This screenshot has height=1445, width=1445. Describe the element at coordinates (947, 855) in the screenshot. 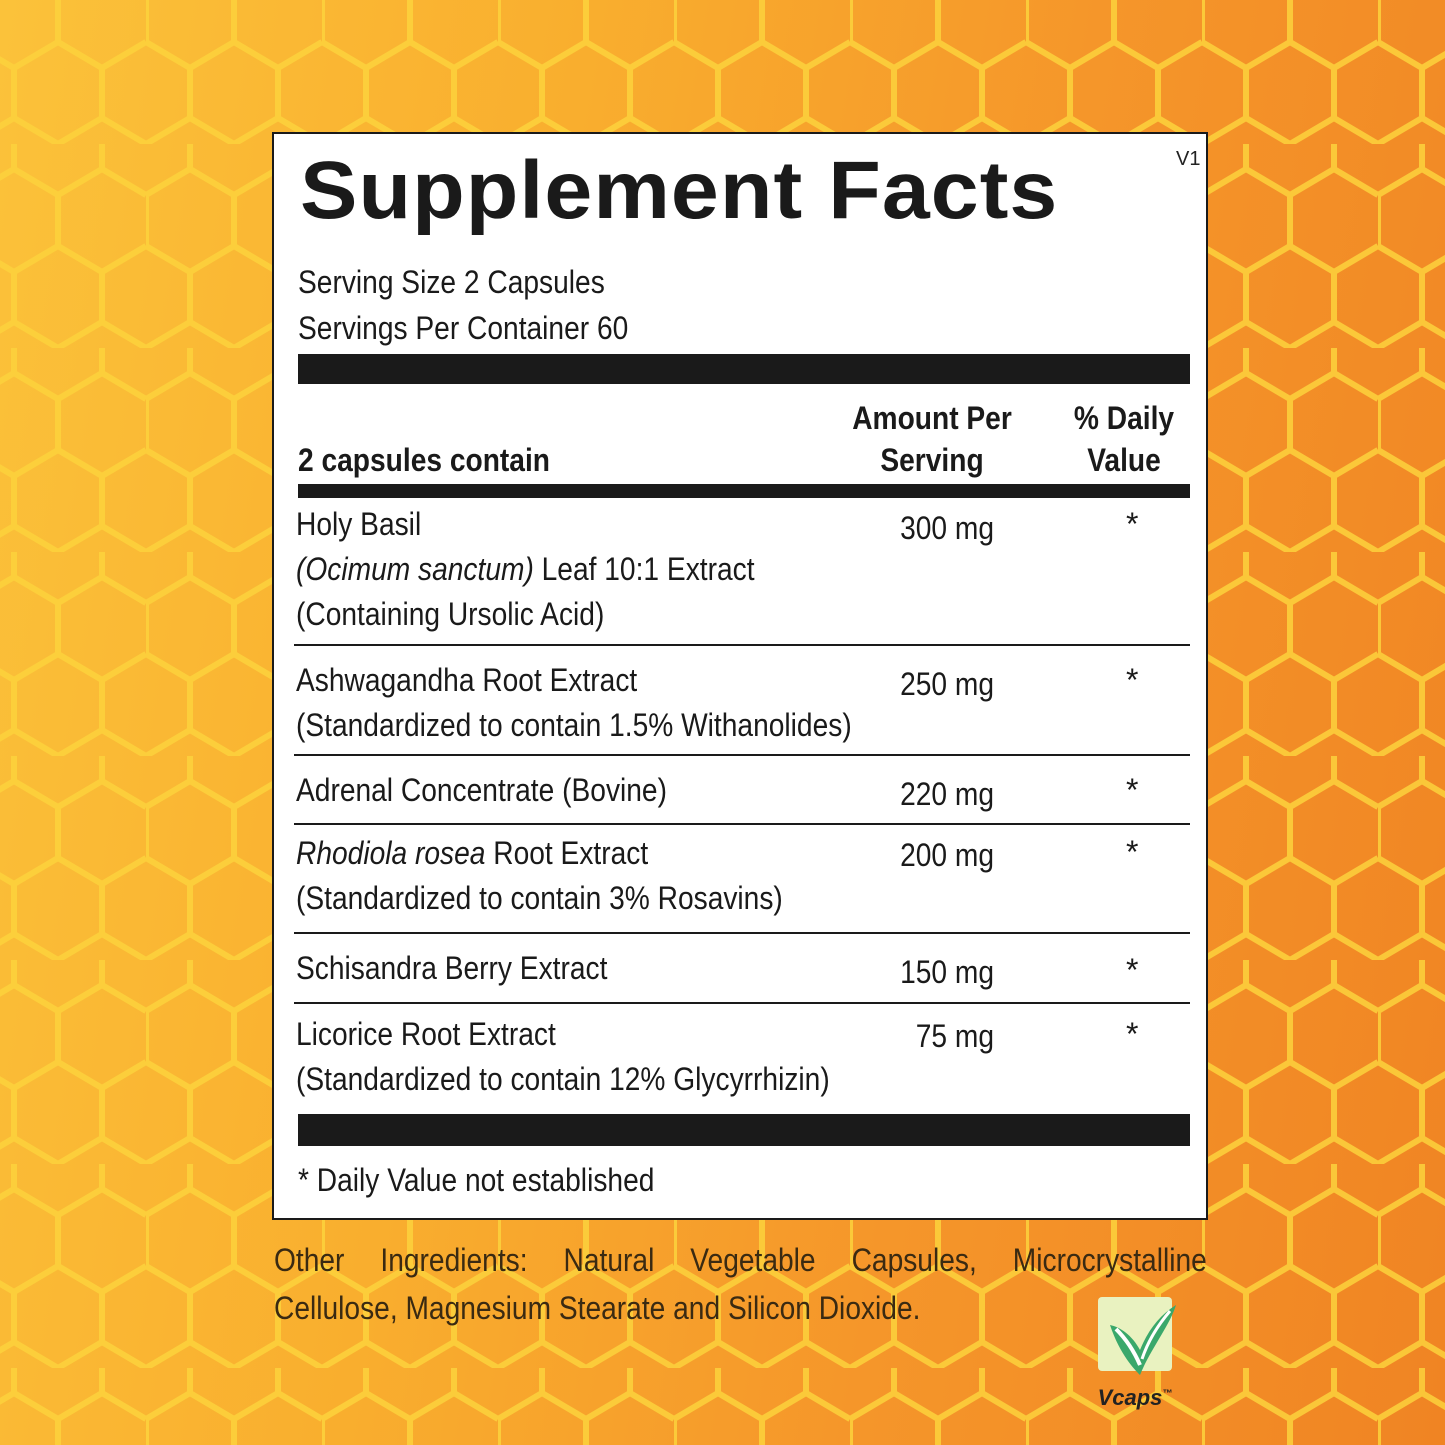

I see `ingredient-amount: 200 mg` at that location.